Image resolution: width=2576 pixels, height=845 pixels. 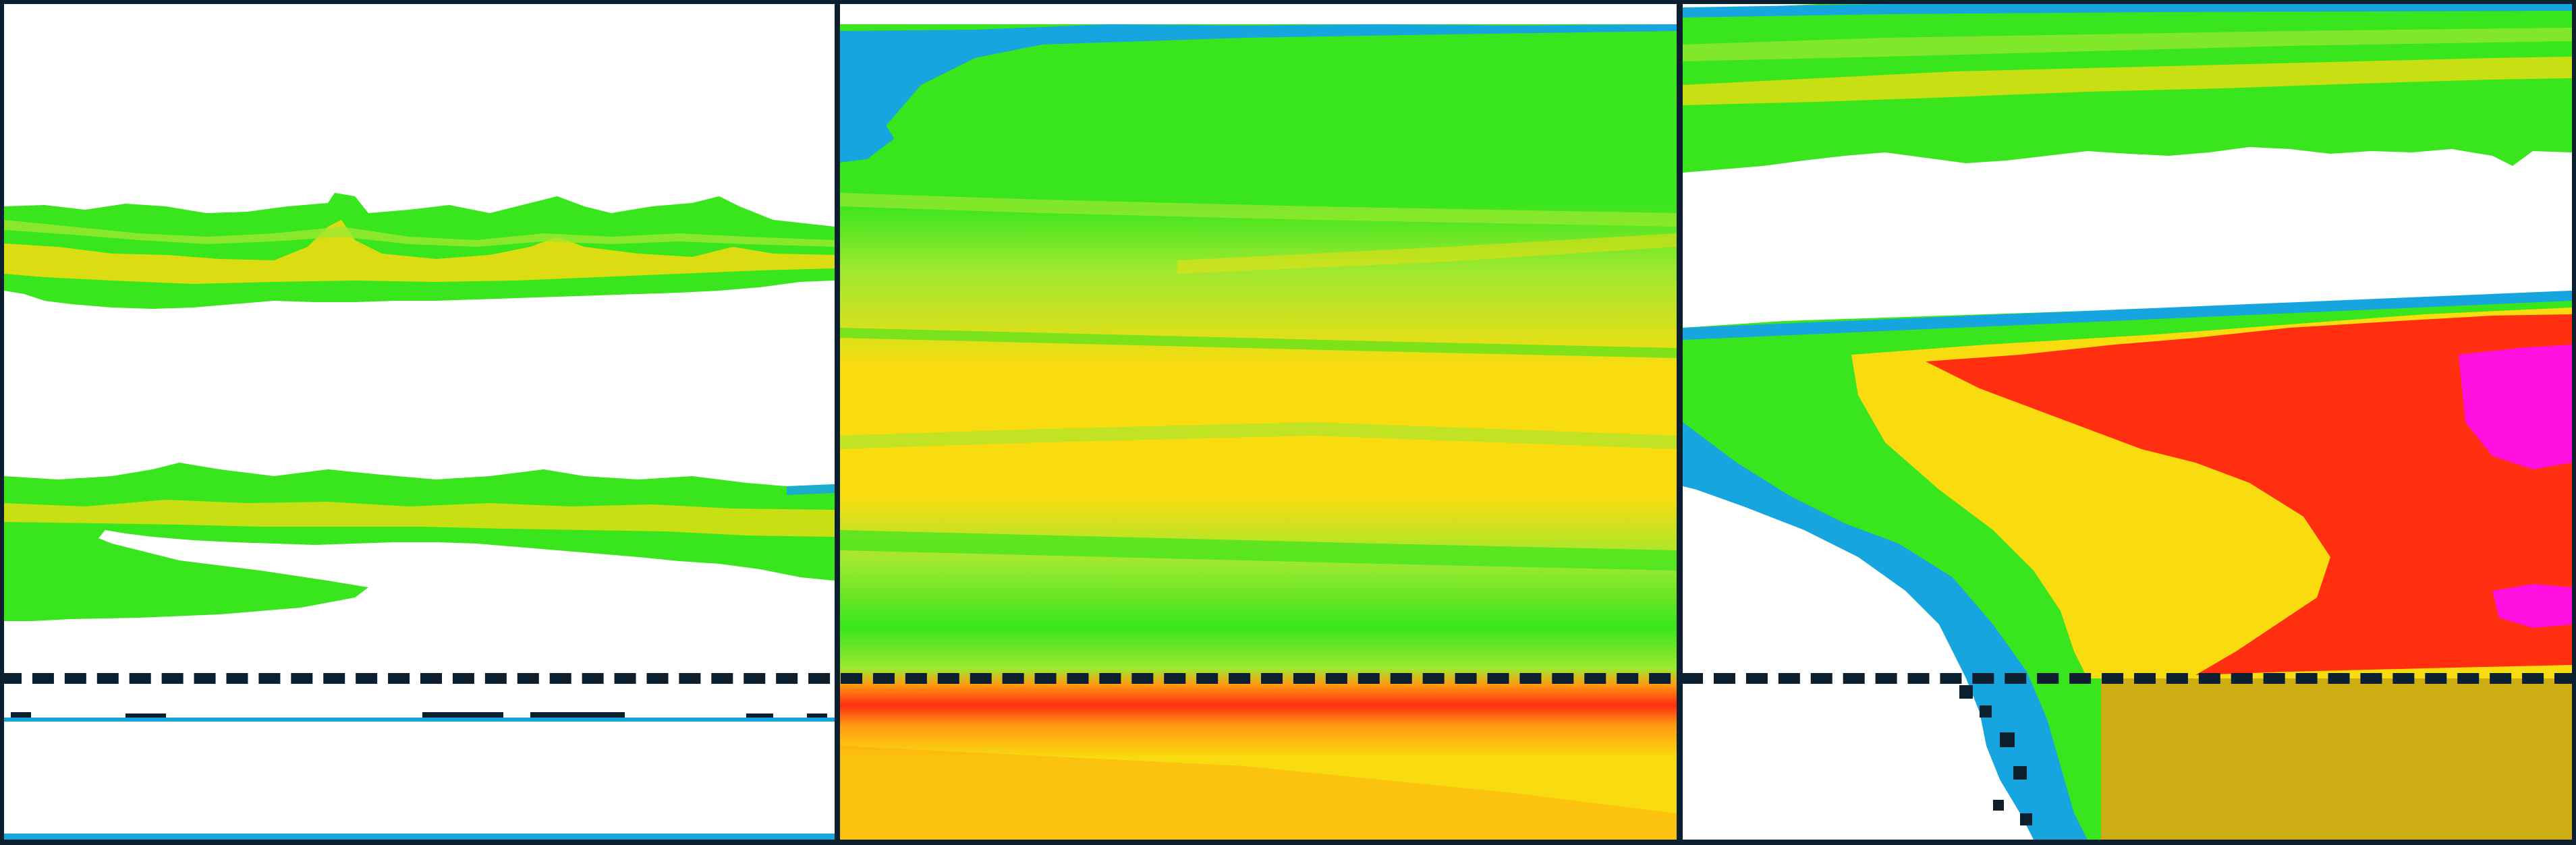 I want to click on right-blue-curve, so click(x=1885, y=631).